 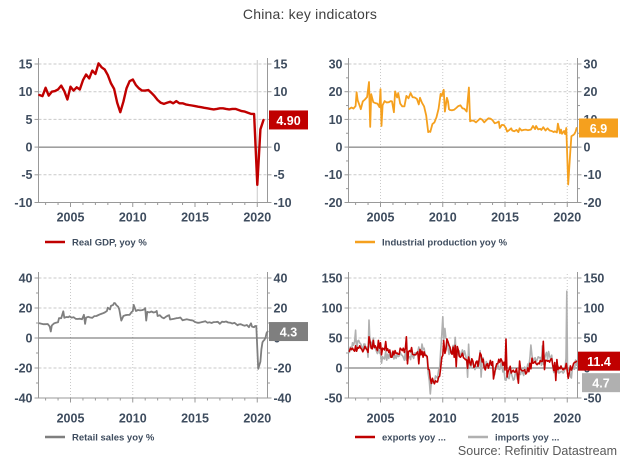 I want to click on y-tick-label-right: 30, so click(x=591, y=64).